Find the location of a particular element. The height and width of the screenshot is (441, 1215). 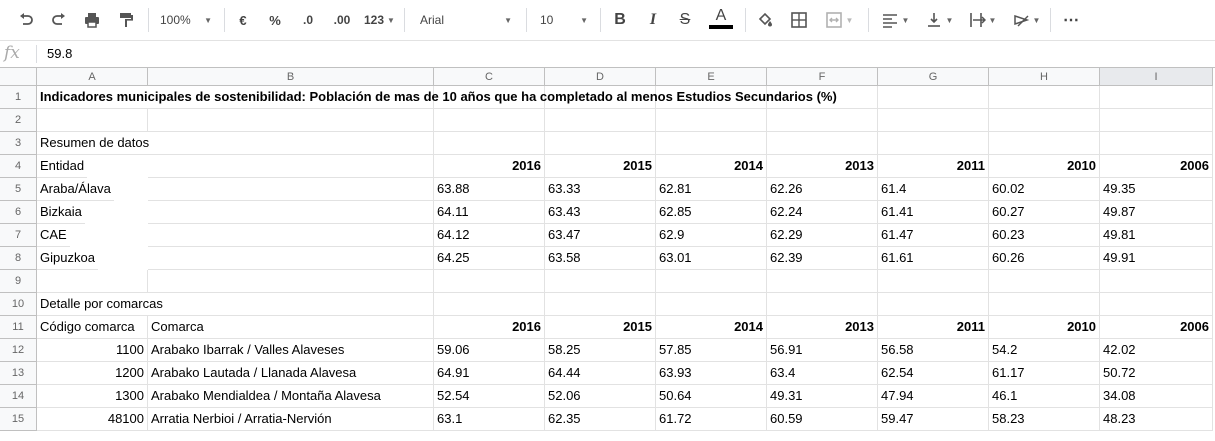

column-header-g: G is located at coordinates (933, 77).